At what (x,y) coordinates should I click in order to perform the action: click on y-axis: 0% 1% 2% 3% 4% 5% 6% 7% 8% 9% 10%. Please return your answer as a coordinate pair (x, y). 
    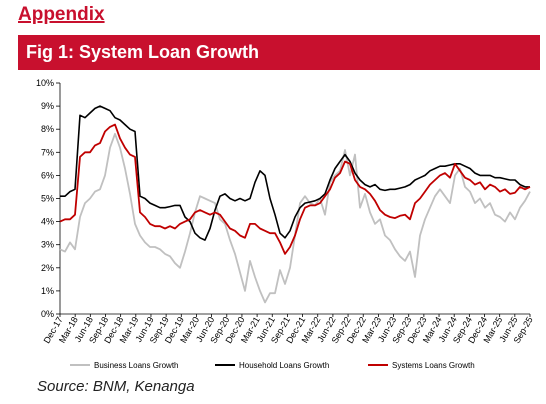
    Looking at the image, I should click on (48, 198).